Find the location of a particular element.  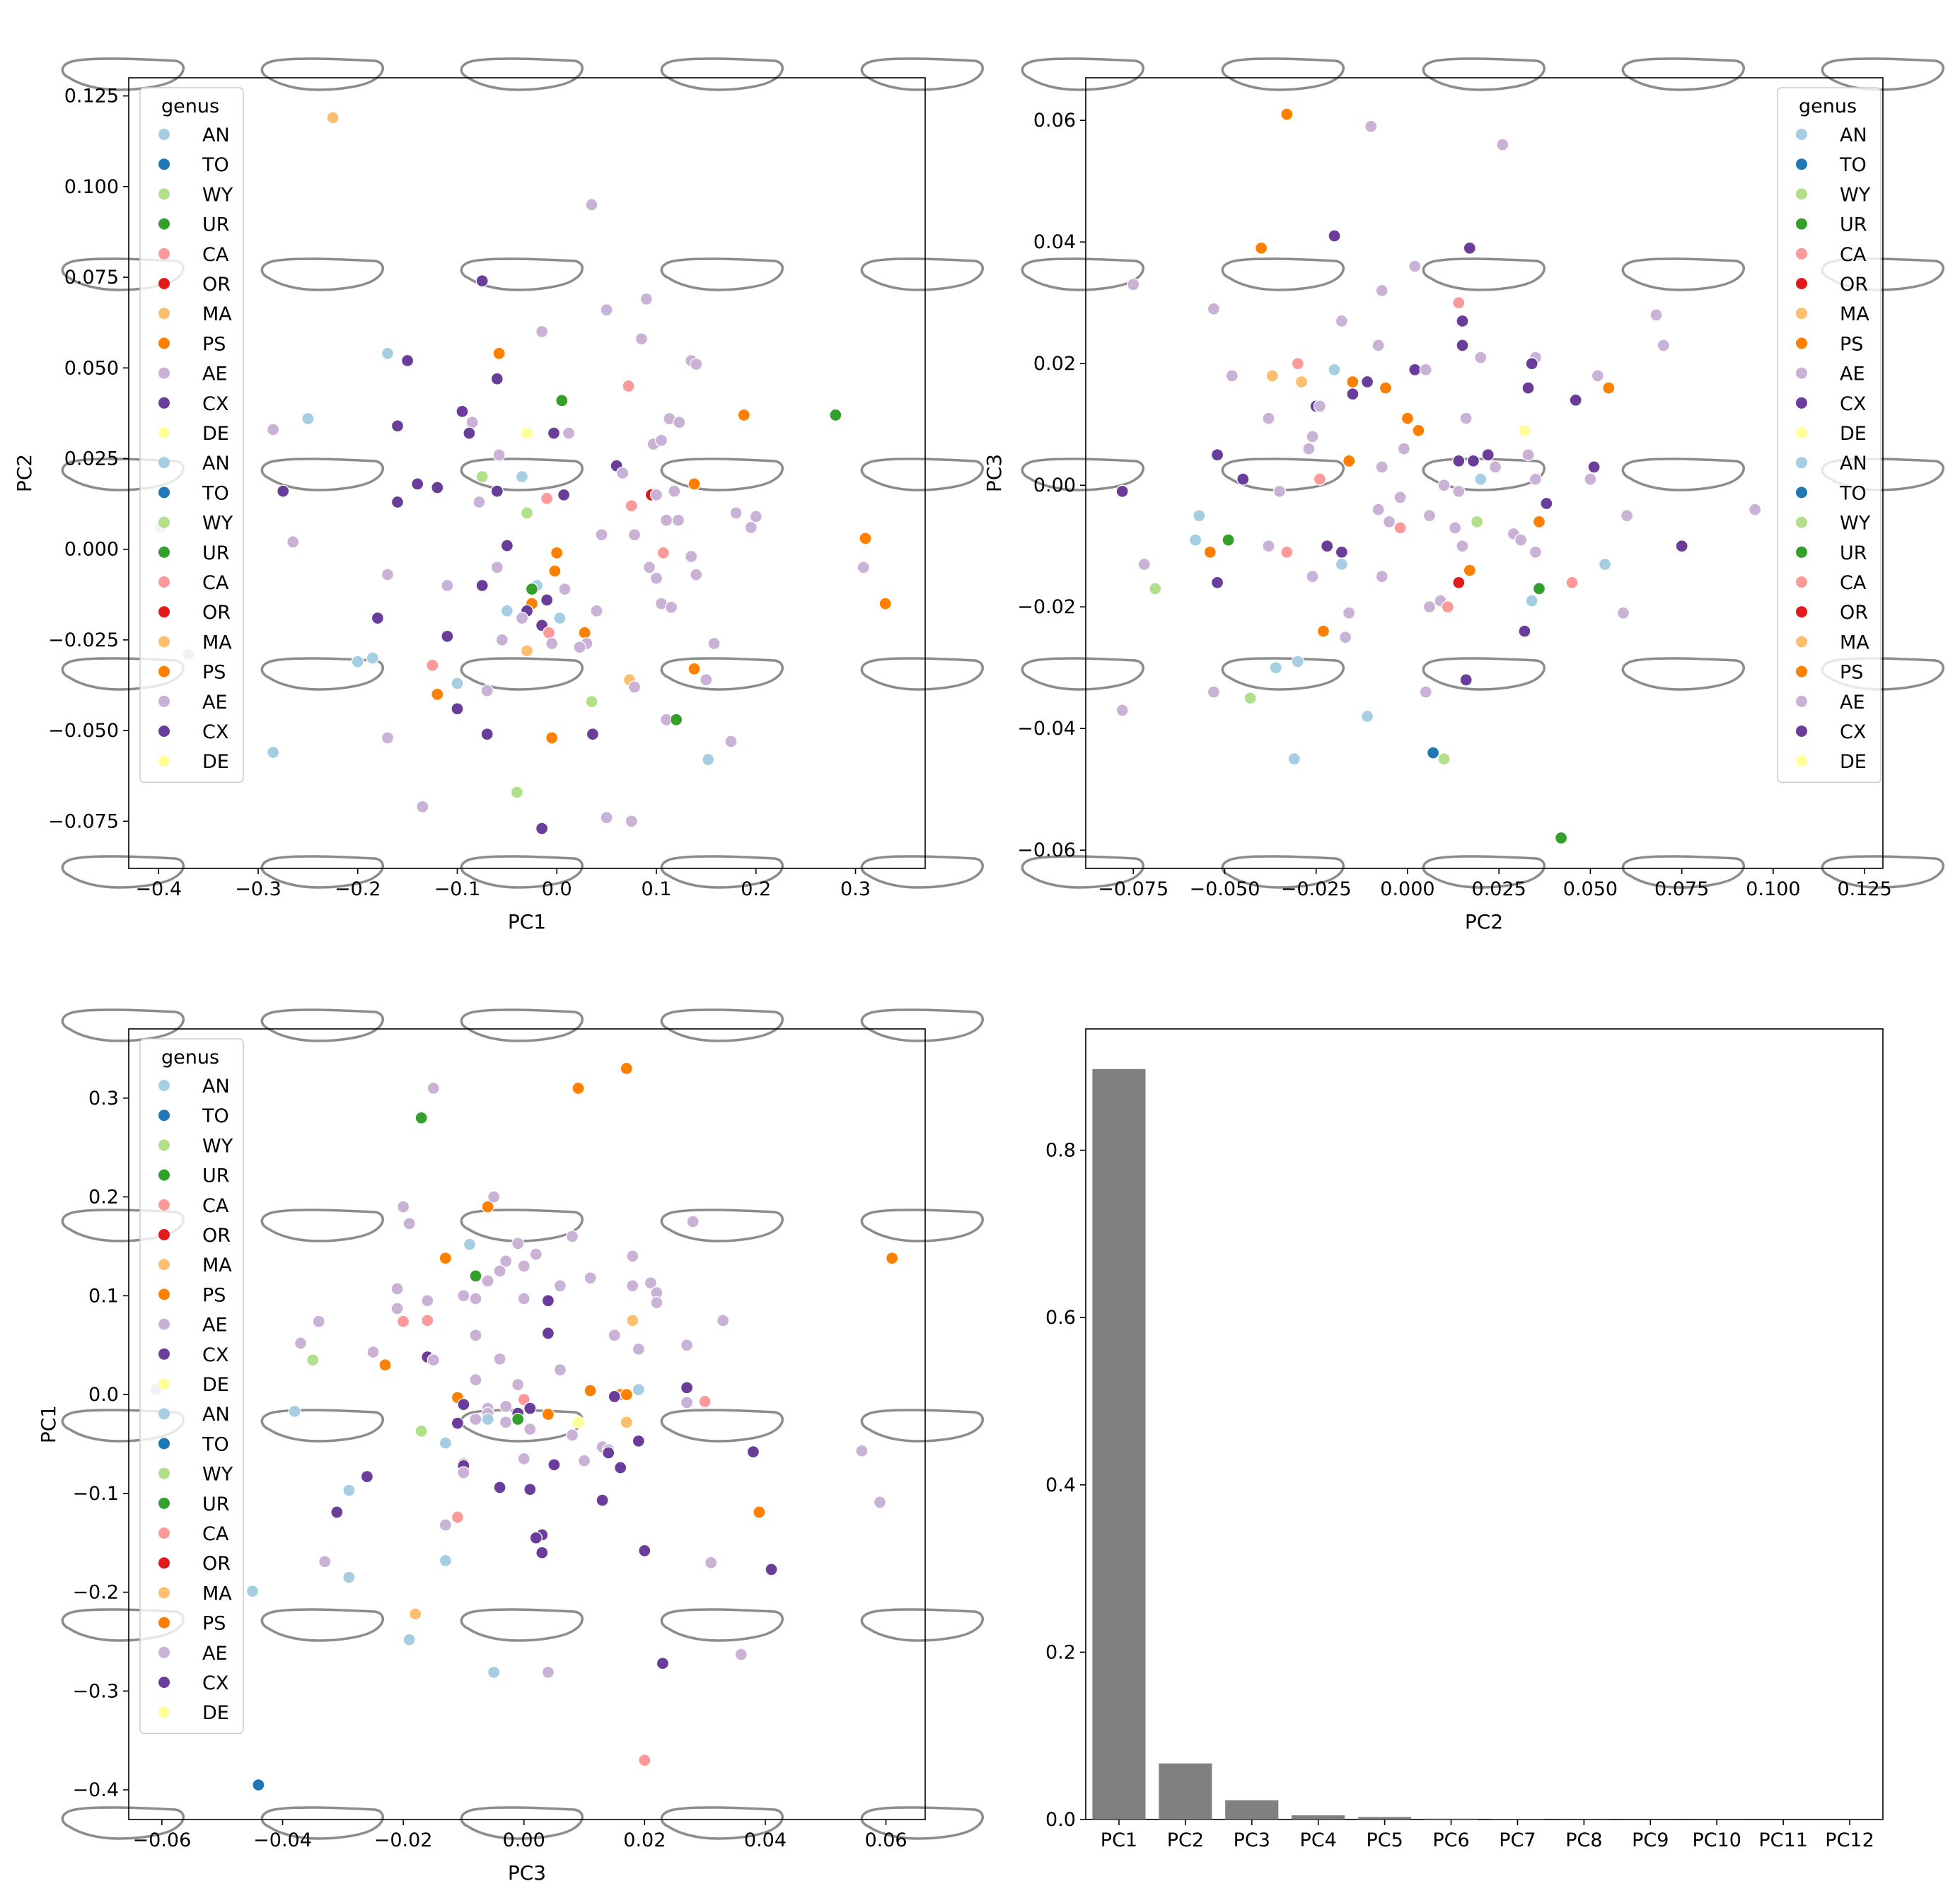

legend-entry-label: CA is located at coordinates (215, 1206).